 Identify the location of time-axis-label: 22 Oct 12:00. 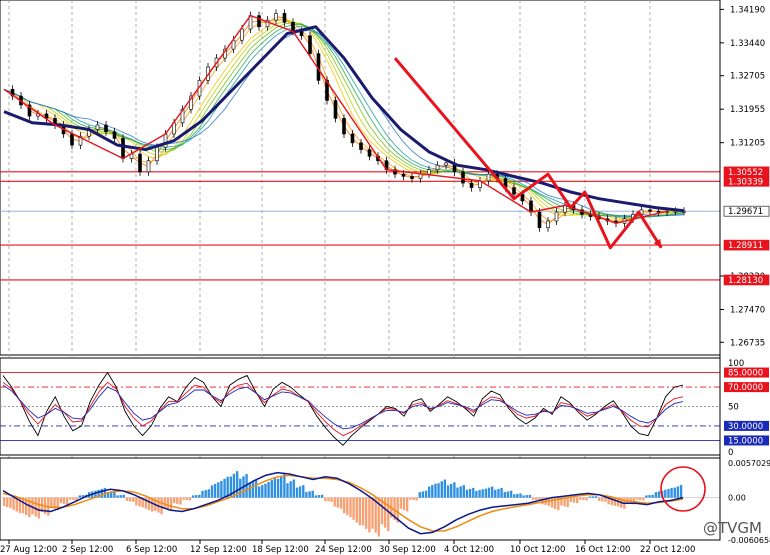
(667, 550).